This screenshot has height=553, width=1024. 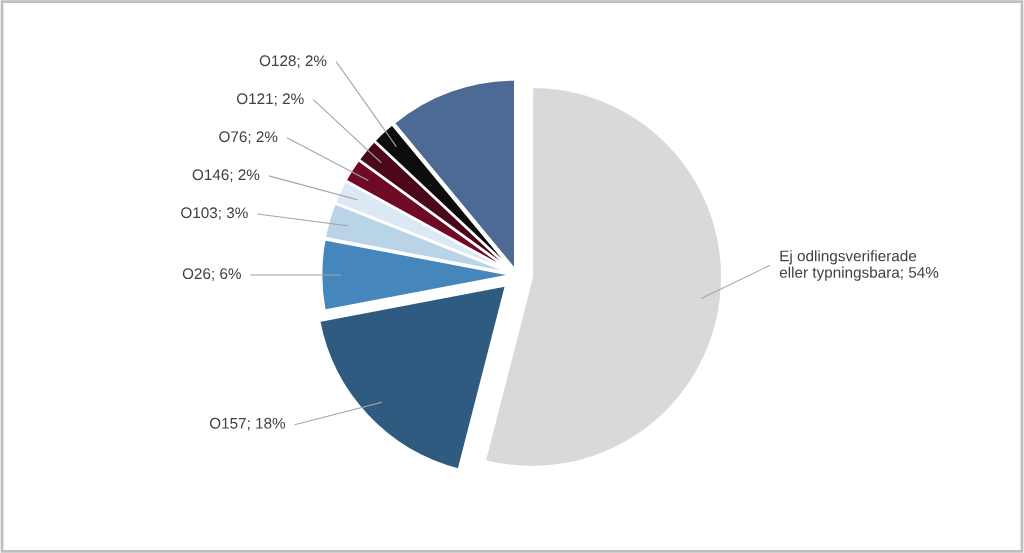 What do you see at coordinates (211, 274) in the screenshot?
I see `slice-label: O26; 6%` at bounding box center [211, 274].